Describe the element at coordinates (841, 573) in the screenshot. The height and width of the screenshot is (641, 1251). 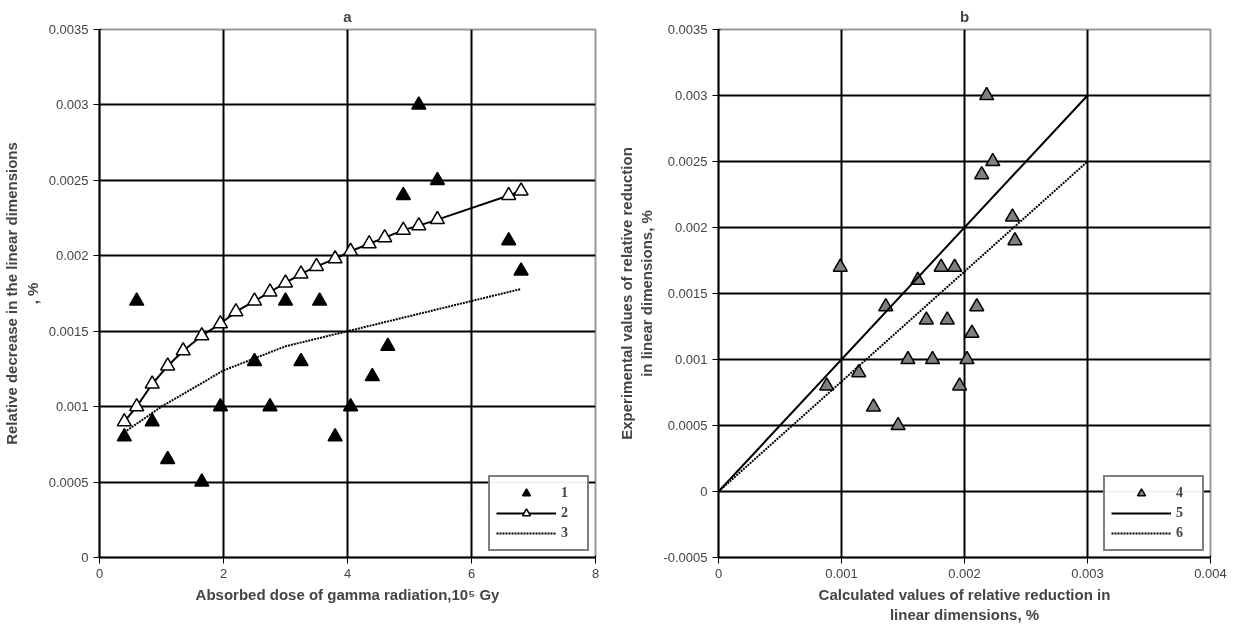
I see `x-tick-label: 0.001` at that location.